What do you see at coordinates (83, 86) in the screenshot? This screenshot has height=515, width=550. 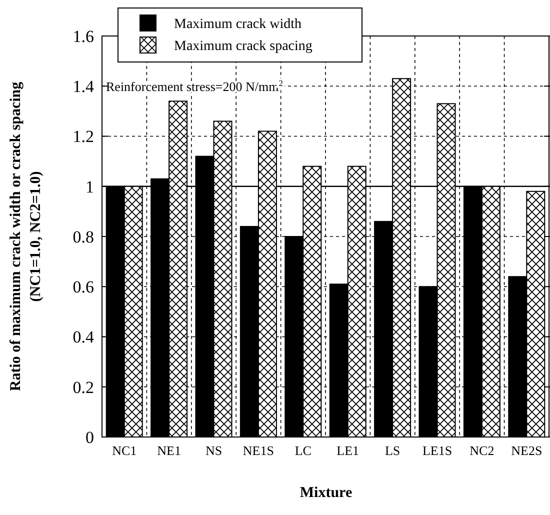 I see `y-tick-label: 1.4` at bounding box center [83, 86].